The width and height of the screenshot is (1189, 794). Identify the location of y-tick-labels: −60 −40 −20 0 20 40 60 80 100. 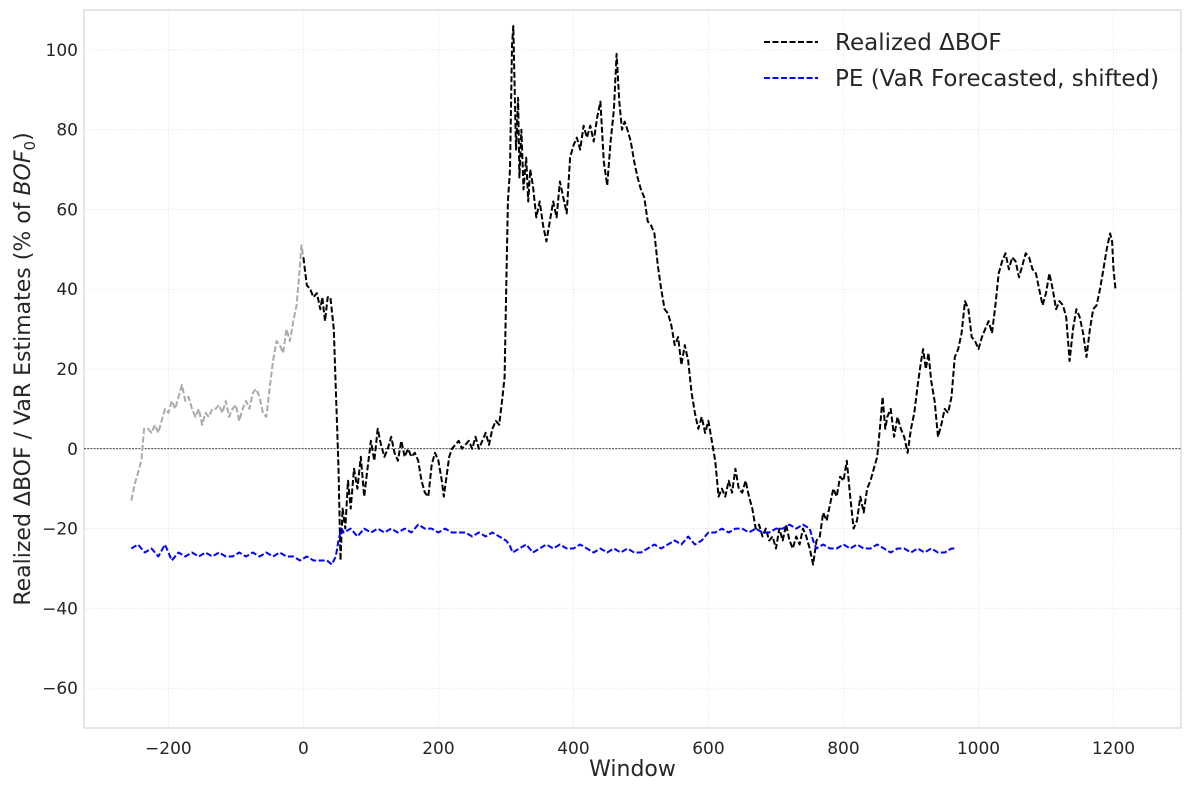
(60, 370).